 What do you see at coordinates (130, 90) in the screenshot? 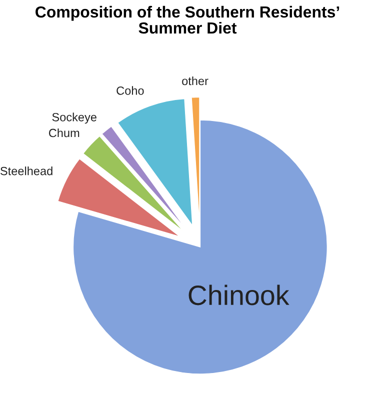
I see `slice-label: Coho` at bounding box center [130, 90].